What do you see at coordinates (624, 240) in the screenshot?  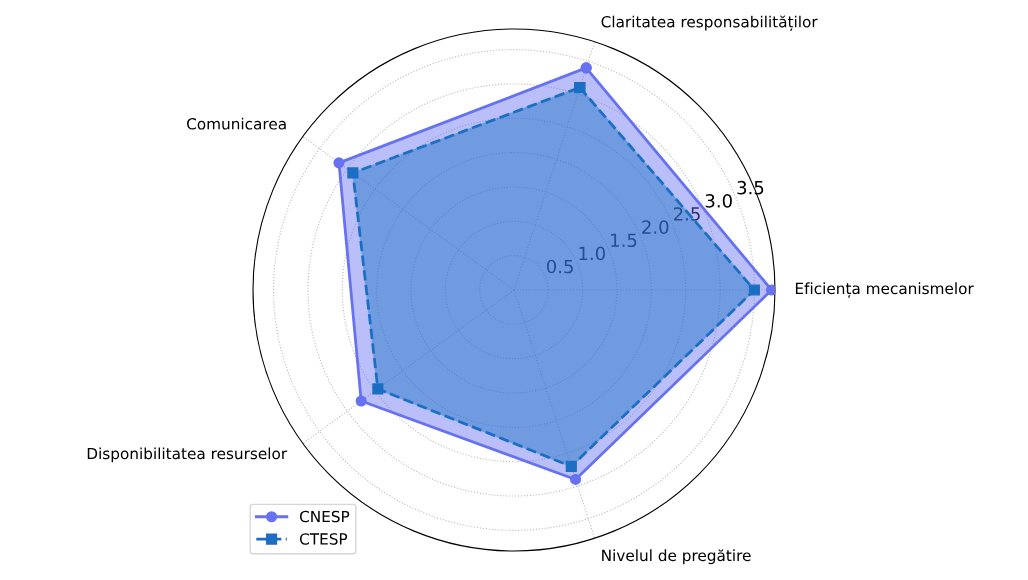 I see `y-tick-label: 1.5` at bounding box center [624, 240].